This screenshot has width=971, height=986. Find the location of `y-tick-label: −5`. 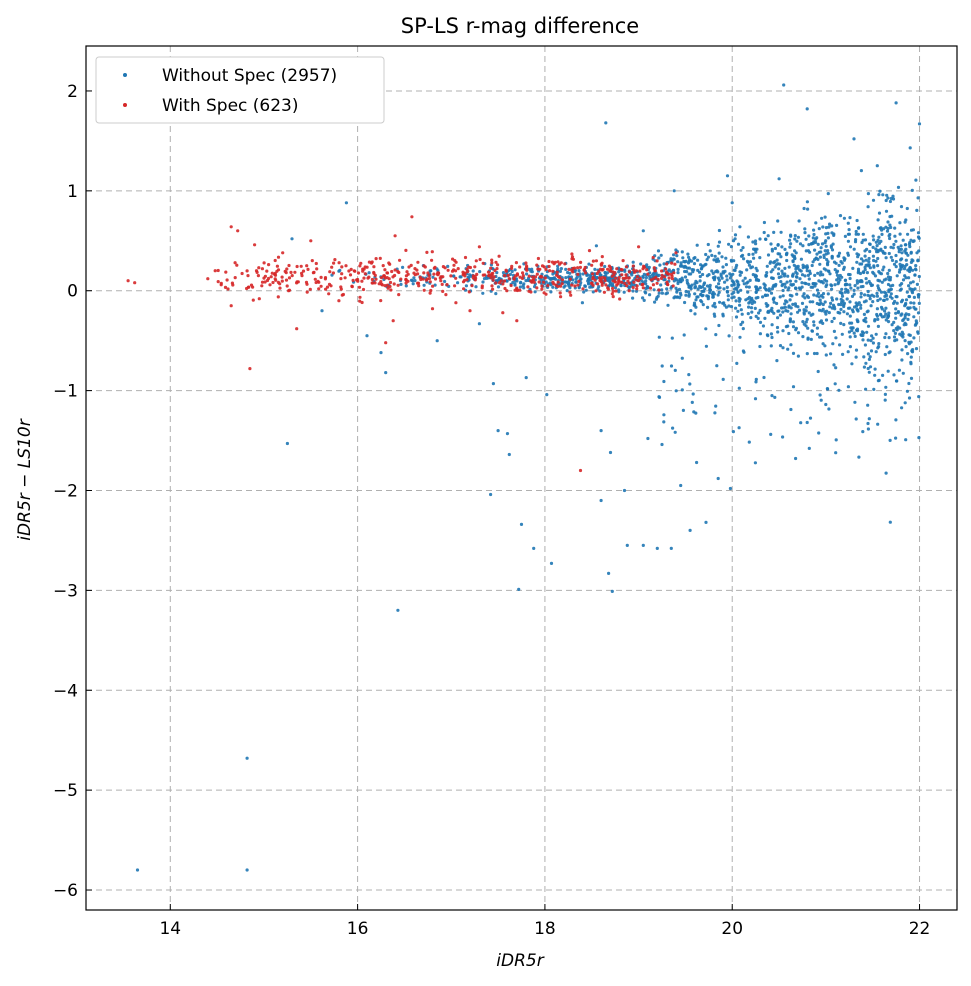

y-tick-label: −5 is located at coordinates (65, 791).